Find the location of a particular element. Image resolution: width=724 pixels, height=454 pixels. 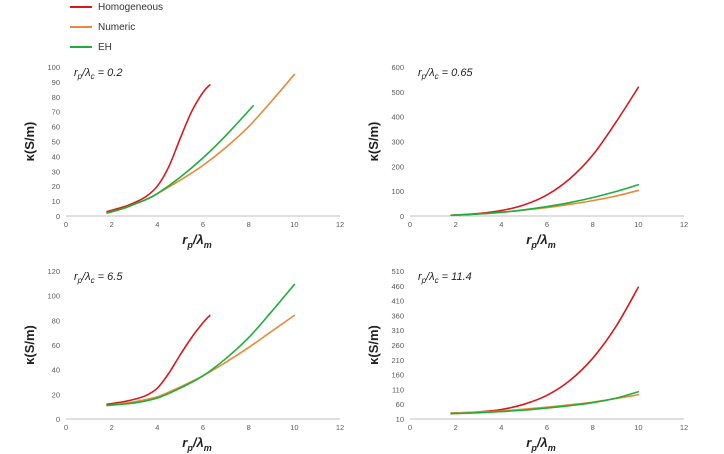

y-tick-label: 360 is located at coordinates (397, 315).